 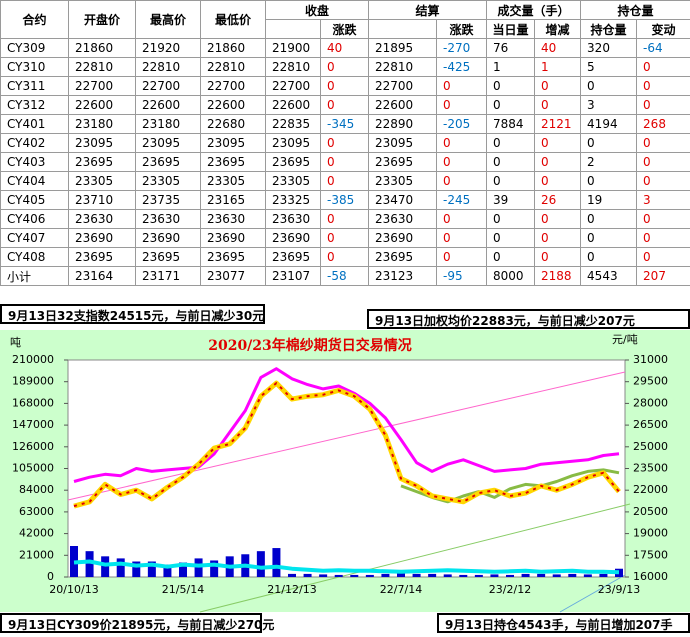 What do you see at coordinates (462, 29) in the screenshot?
I see `header-cell: 涨跌` at bounding box center [462, 29].